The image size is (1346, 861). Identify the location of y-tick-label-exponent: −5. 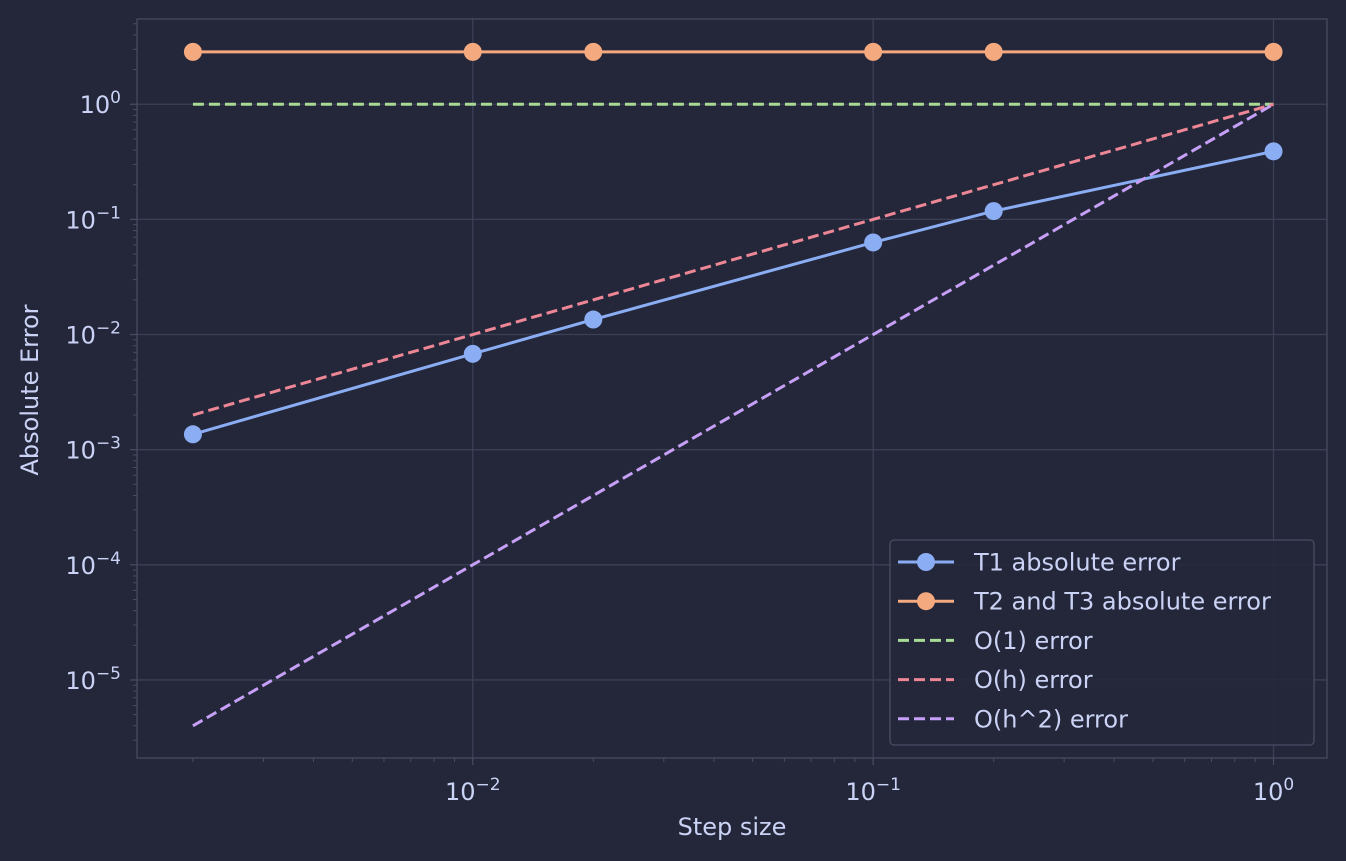
(108, 674).